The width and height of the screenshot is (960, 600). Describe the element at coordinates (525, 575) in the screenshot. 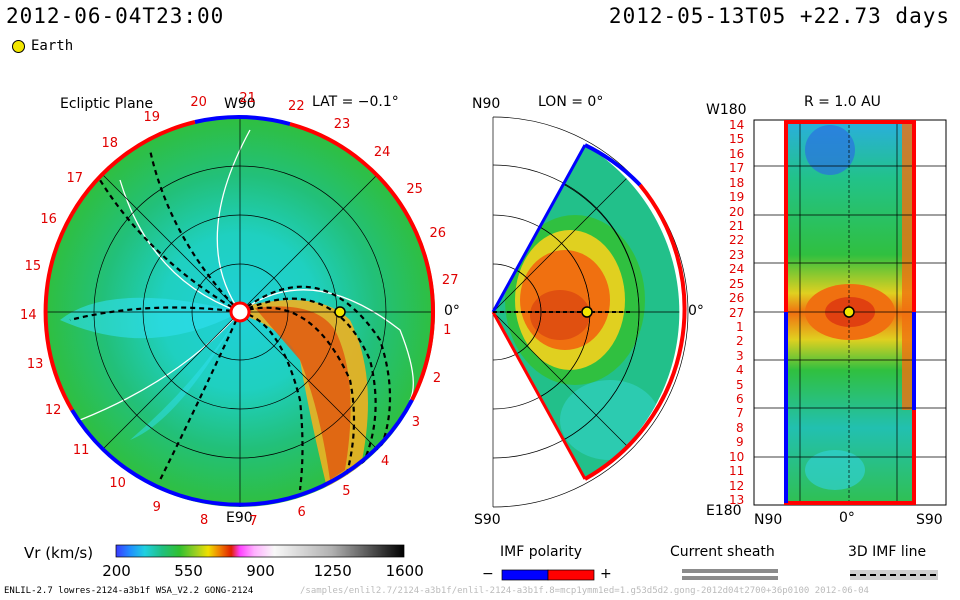

I see `imf-negative-swatch` at that location.